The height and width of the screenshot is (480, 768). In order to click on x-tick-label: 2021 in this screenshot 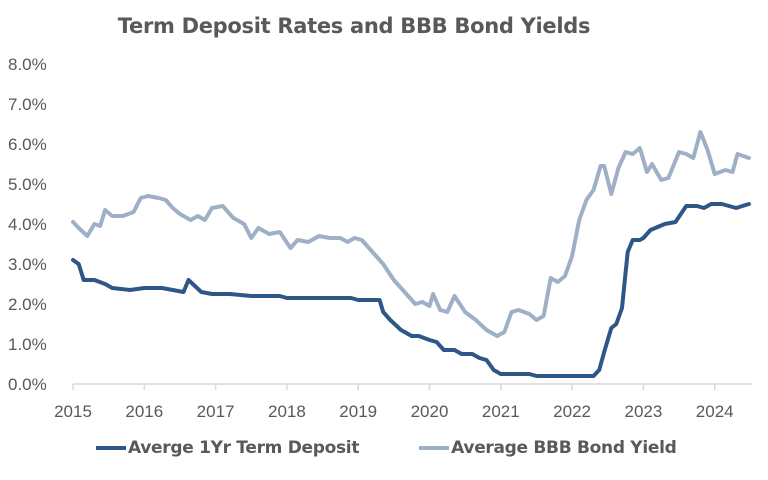, I will do `click(501, 411)`.